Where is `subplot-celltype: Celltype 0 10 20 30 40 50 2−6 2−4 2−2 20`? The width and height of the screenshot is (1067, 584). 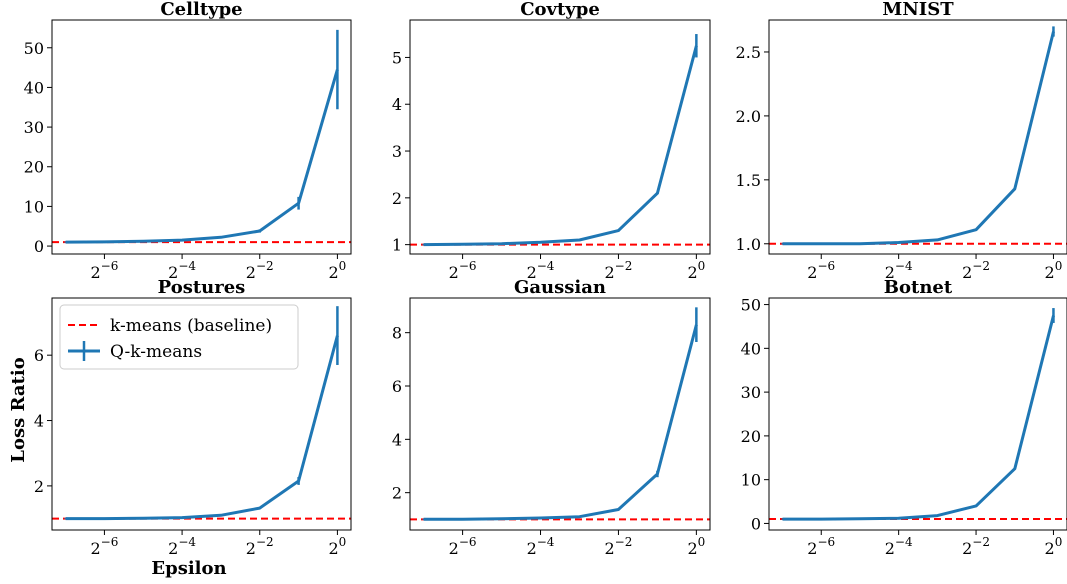
subplot-celltype: Celltype 0 10 20 30 40 50 2−6 2−4 2−2 20 is located at coordinates (188, 141).